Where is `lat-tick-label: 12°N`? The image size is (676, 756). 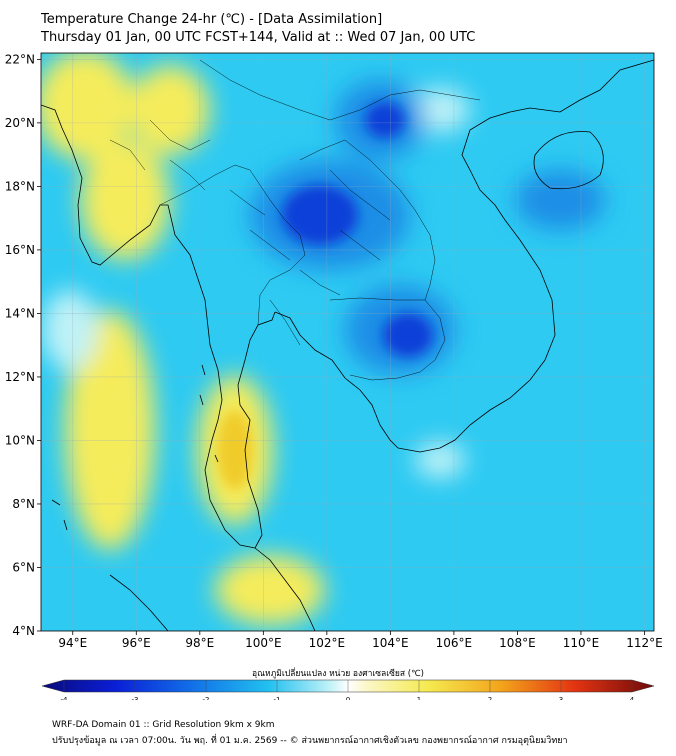
lat-tick-label: 12°N is located at coordinates (20, 377).